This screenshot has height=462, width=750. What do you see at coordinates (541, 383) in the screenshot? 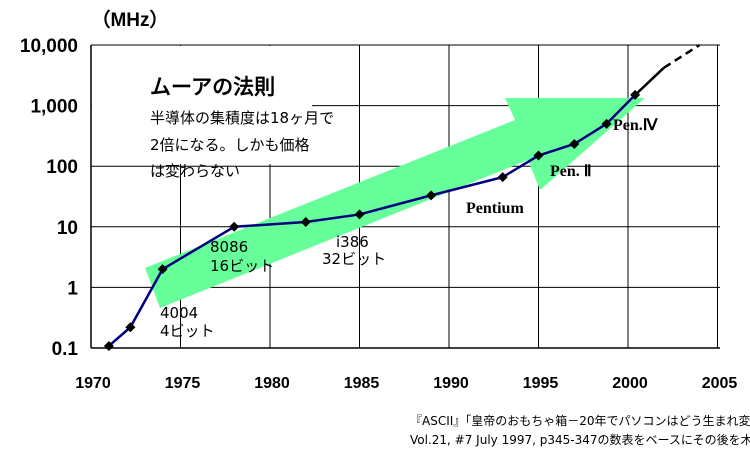
I see `x-tick-label: 1995` at bounding box center [541, 383].